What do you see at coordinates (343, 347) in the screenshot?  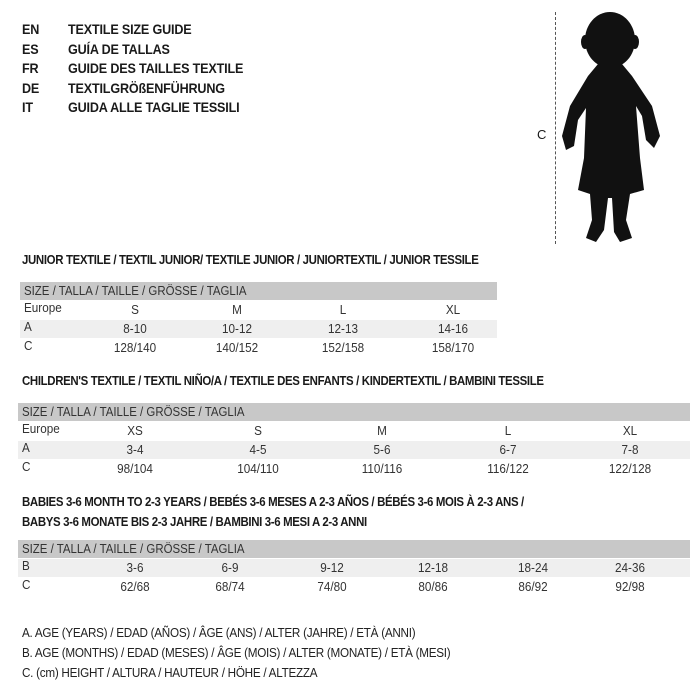 I see `table-cell: 152/158` at bounding box center [343, 347].